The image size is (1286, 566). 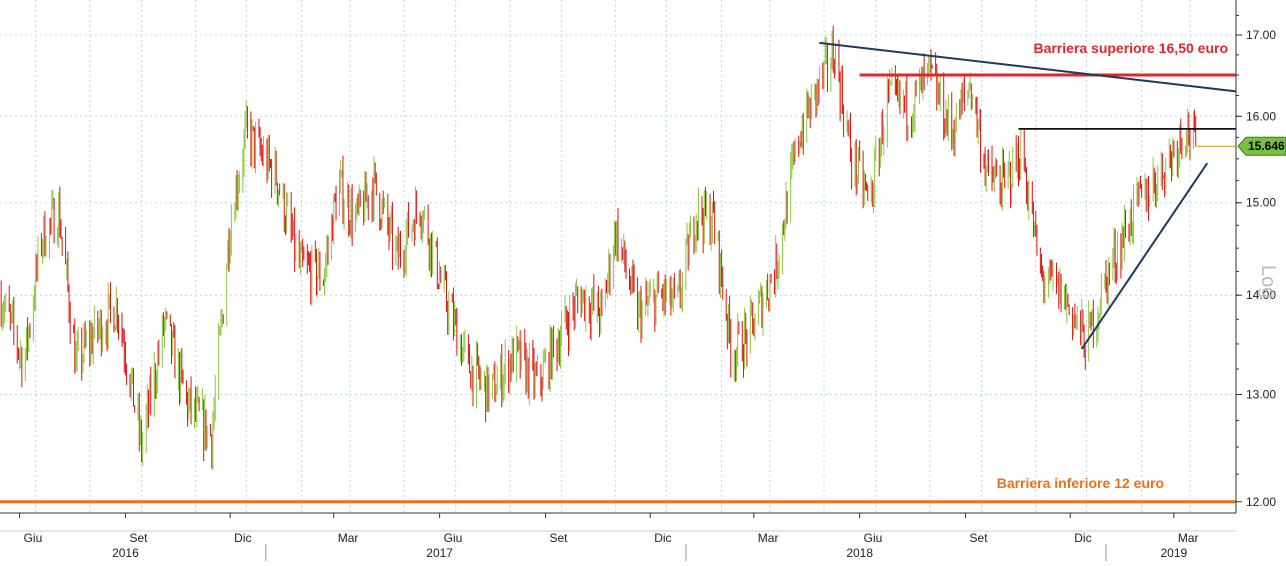 I want to click on last-price-label: 15.646, so click(x=1266, y=146).